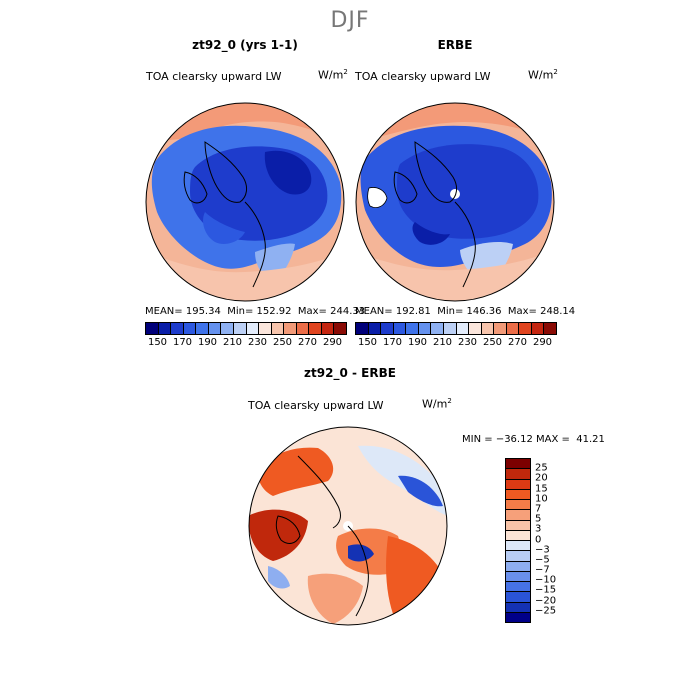 The image size is (700, 700). I want to click on panel-1-title: zt92_0 (yrs 1-1), so click(245, 45).